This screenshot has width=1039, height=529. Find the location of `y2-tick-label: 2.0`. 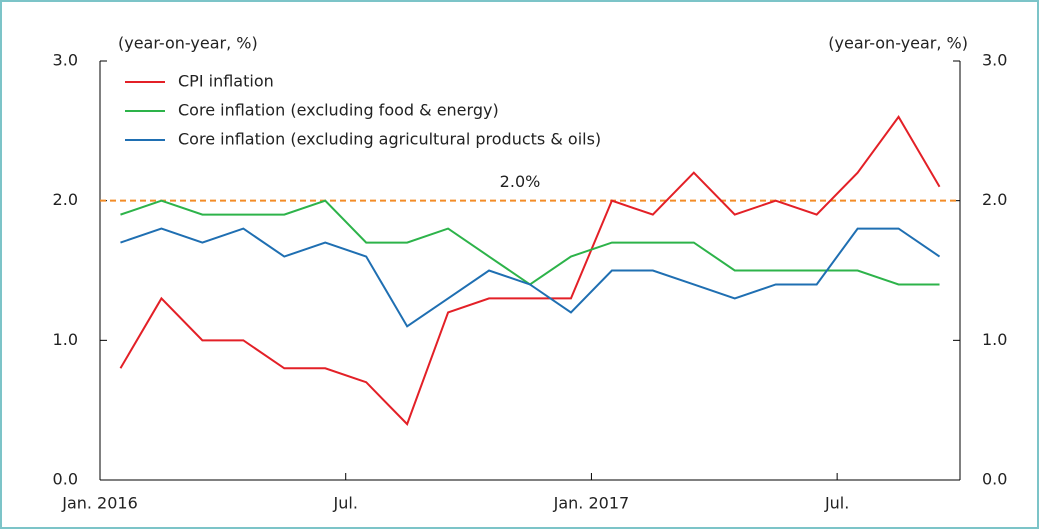

y2-tick-label: 2.0 is located at coordinates (994, 199).